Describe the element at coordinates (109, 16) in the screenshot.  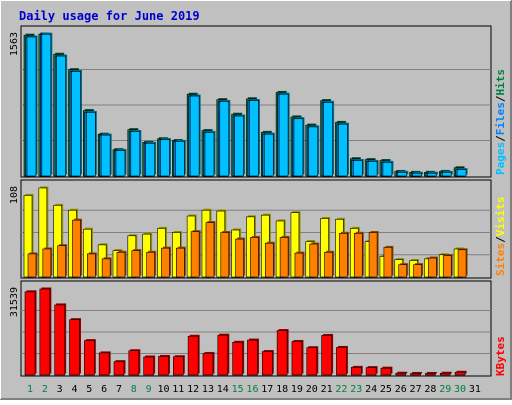
I see `chart-title: Daily usage for June 2019` at that location.